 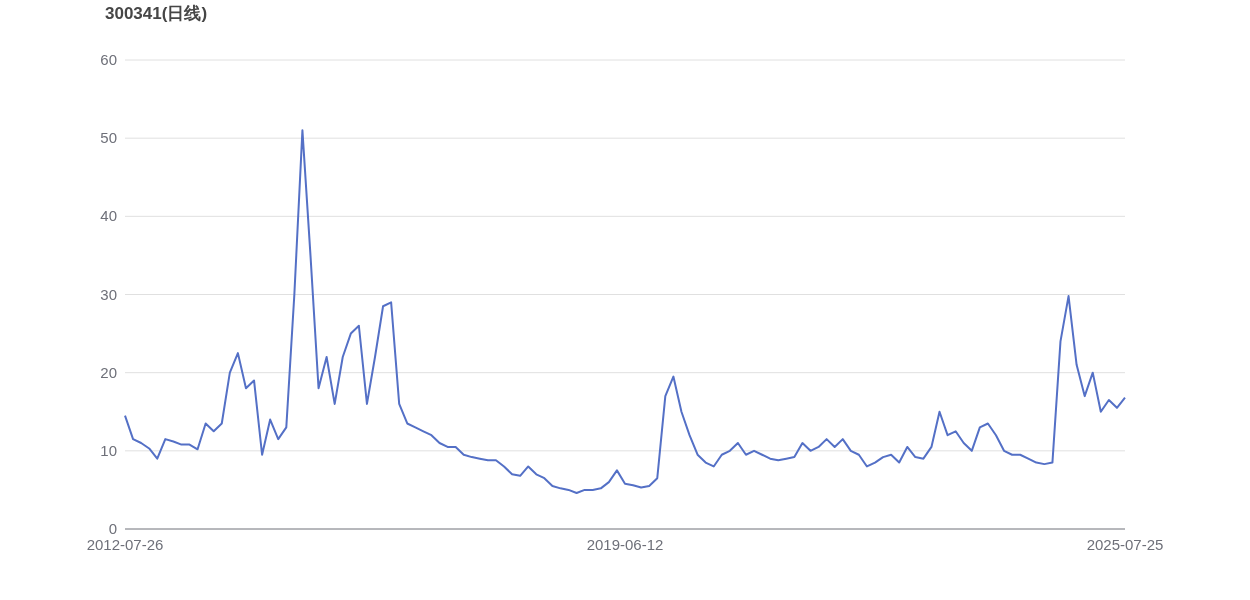 What do you see at coordinates (156, 13) in the screenshot?
I see `chart-title: 300341(日线)` at bounding box center [156, 13].